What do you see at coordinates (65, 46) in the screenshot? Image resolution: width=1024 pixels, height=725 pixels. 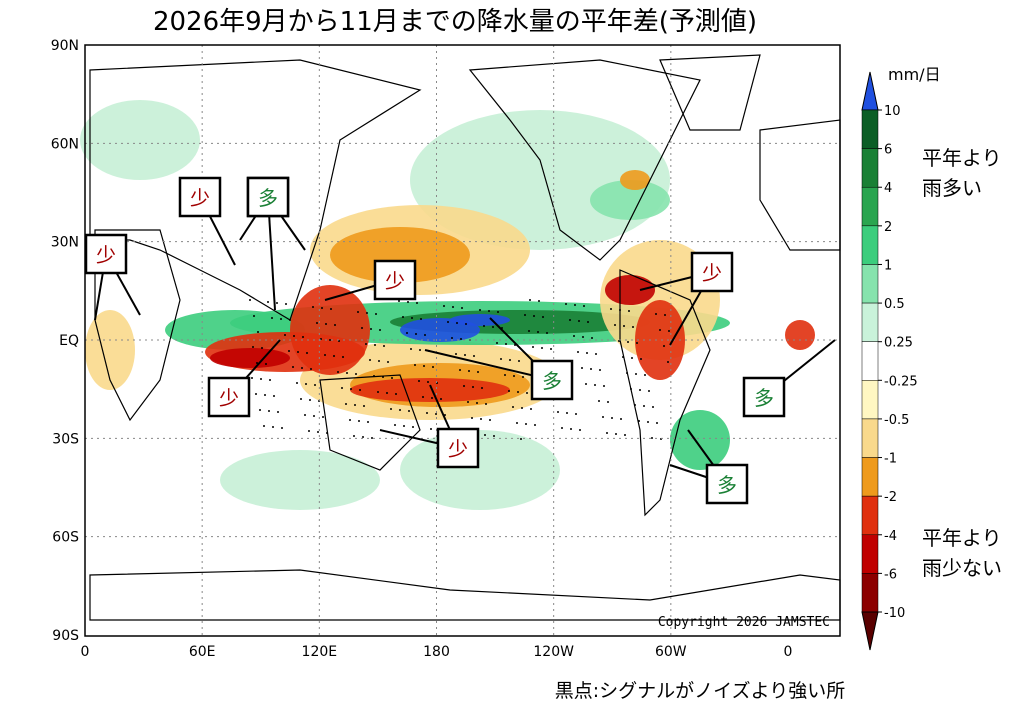 I see `lat-label: 90N` at bounding box center [65, 46].